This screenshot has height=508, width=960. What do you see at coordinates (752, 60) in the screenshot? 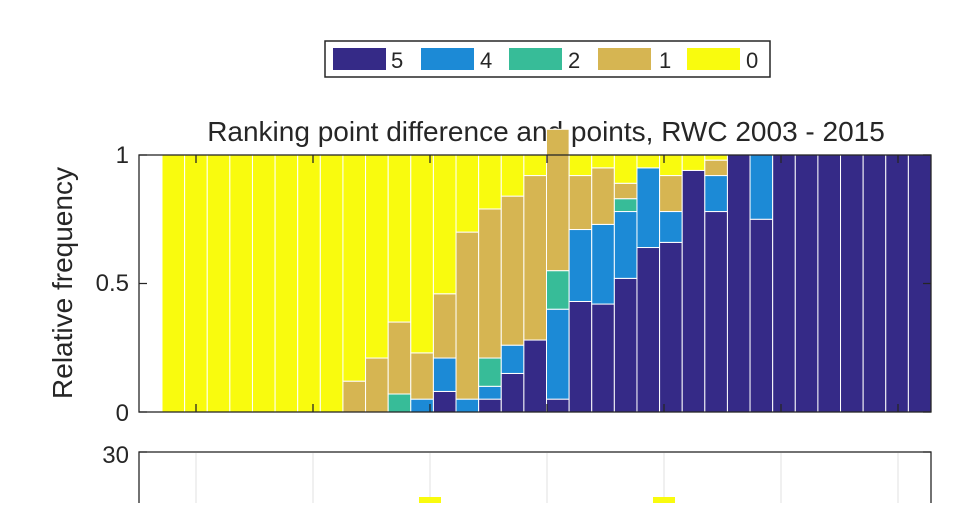
I see `legend-label-0: 0` at bounding box center [752, 60].